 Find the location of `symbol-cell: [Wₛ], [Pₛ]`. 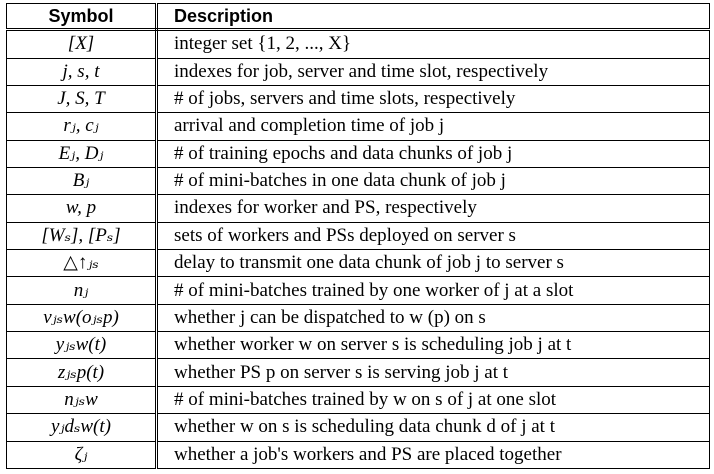

symbol-cell: [Wₛ], [Pₛ] is located at coordinates (82, 236).